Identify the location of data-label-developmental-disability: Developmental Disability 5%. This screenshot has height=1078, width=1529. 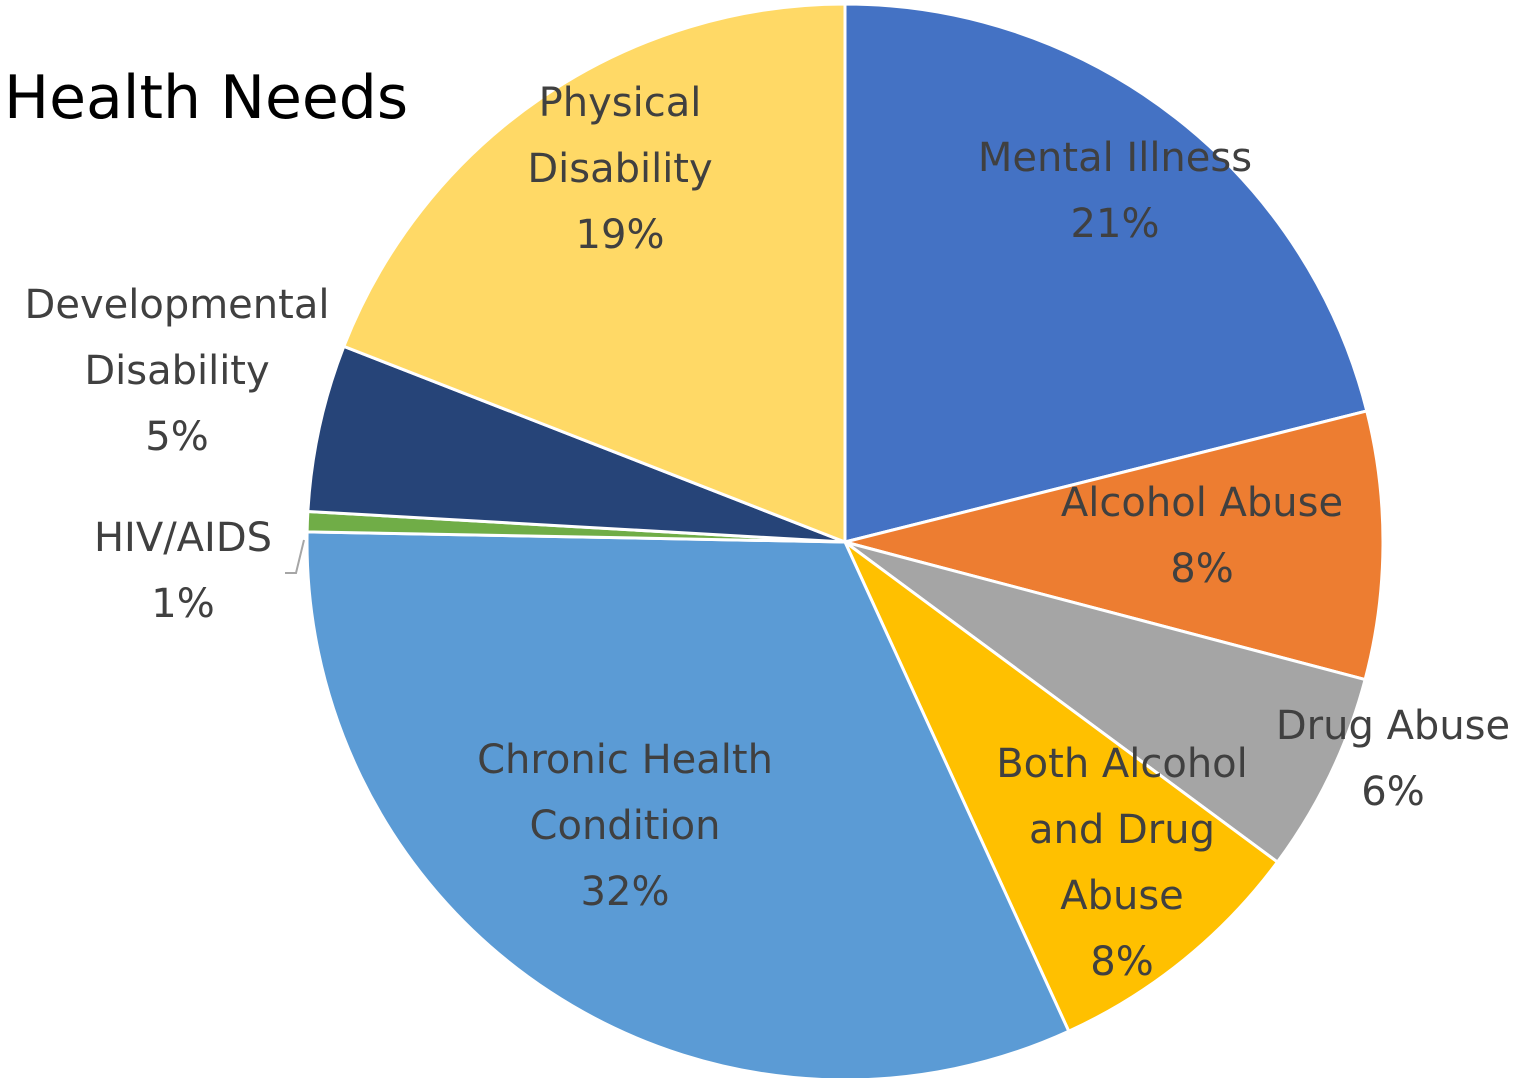
(177, 371).